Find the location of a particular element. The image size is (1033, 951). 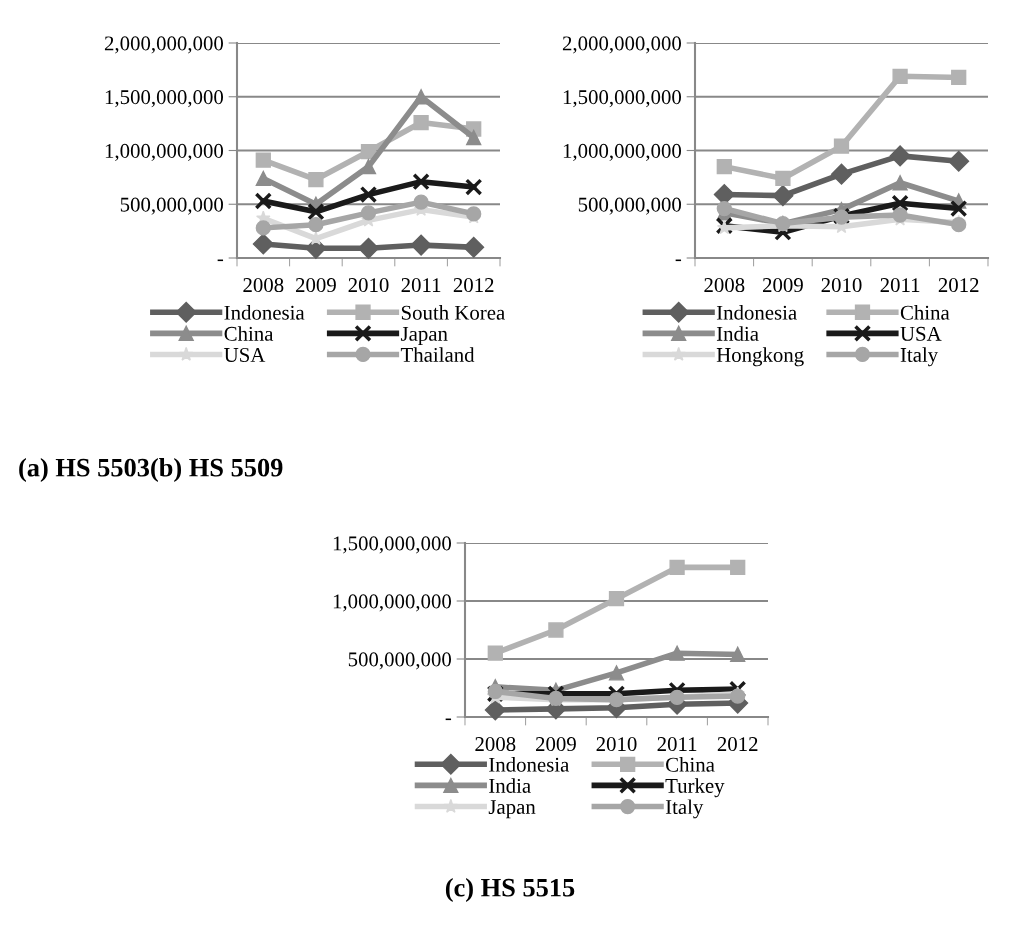

text: (a) HS 5503(b) HS 5509 is located at coordinates (151, 470).